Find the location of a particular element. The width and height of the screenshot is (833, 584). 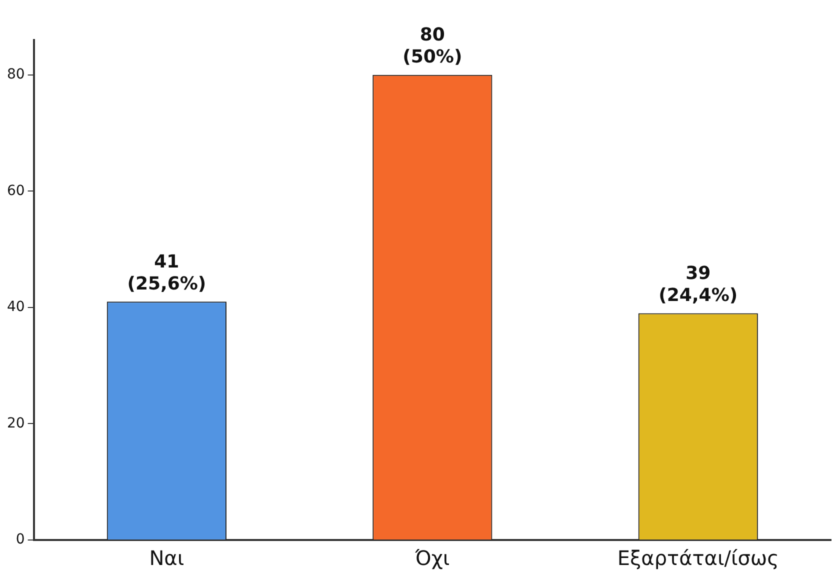

x-tick-label: Όχι is located at coordinates (432, 558).